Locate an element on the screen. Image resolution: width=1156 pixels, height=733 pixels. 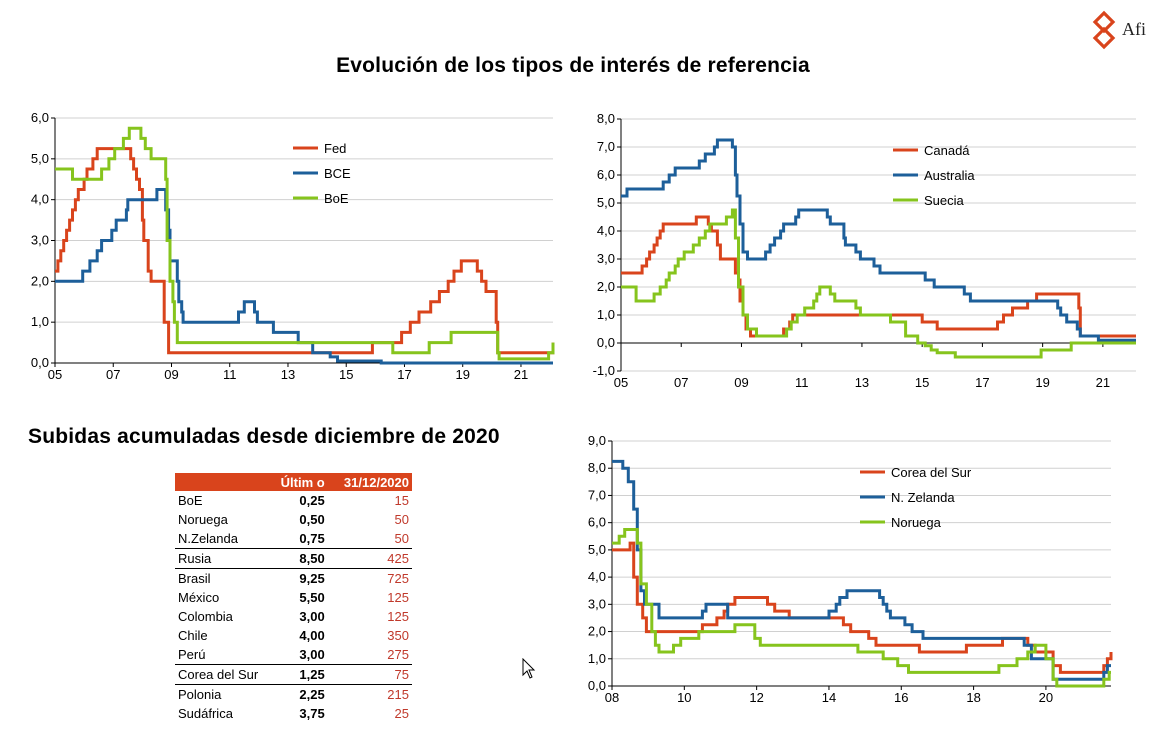
series-line-bce is located at coordinates (304, 276).